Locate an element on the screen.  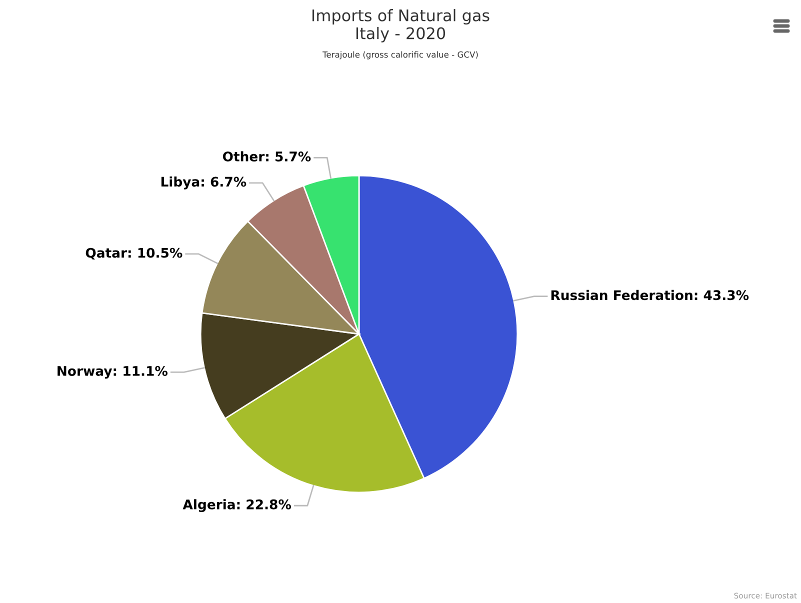
slice-label: Algeria: 22.8% is located at coordinates (237, 505).